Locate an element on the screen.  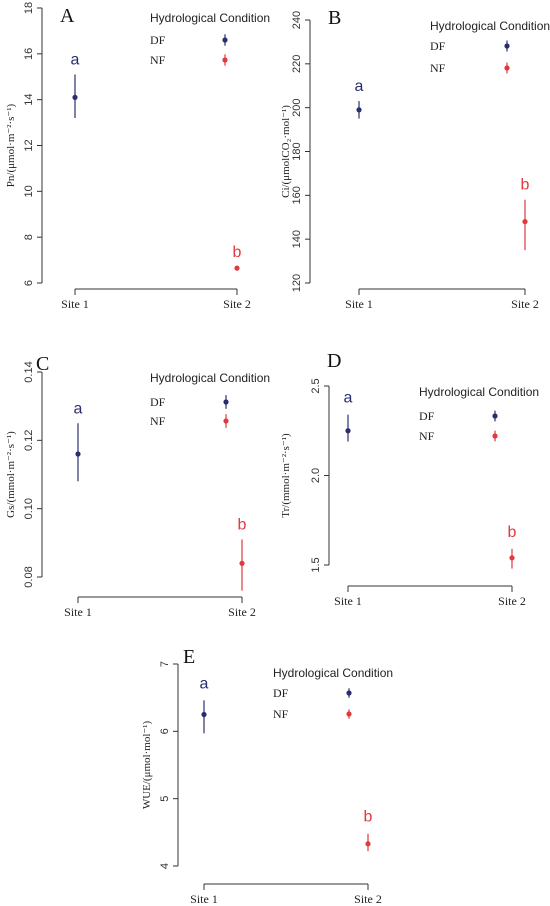
y-tick-label: 140 is located at coordinates (297, 239).